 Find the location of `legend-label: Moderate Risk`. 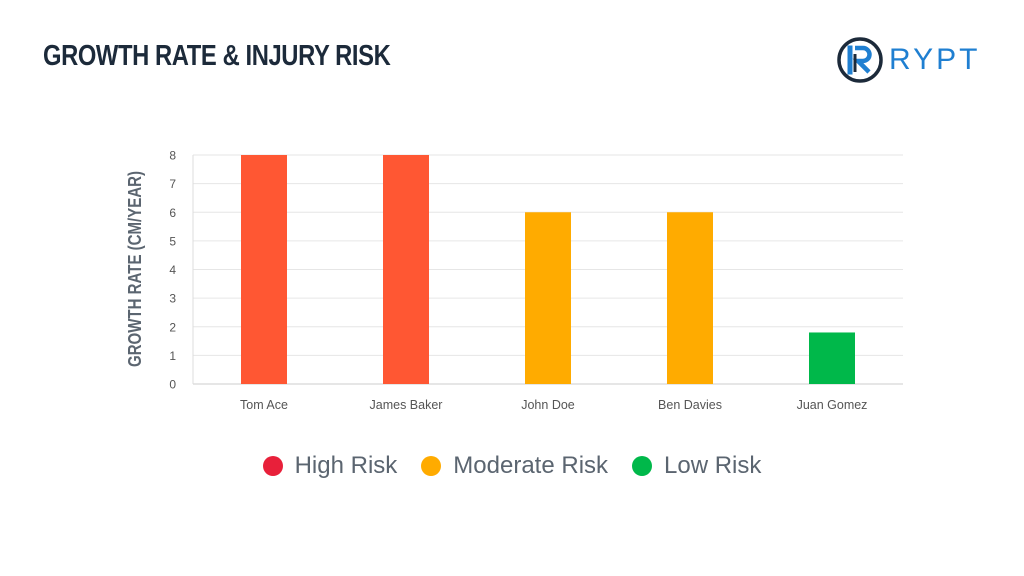

legend-label: Moderate Risk is located at coordinates (531, 465).